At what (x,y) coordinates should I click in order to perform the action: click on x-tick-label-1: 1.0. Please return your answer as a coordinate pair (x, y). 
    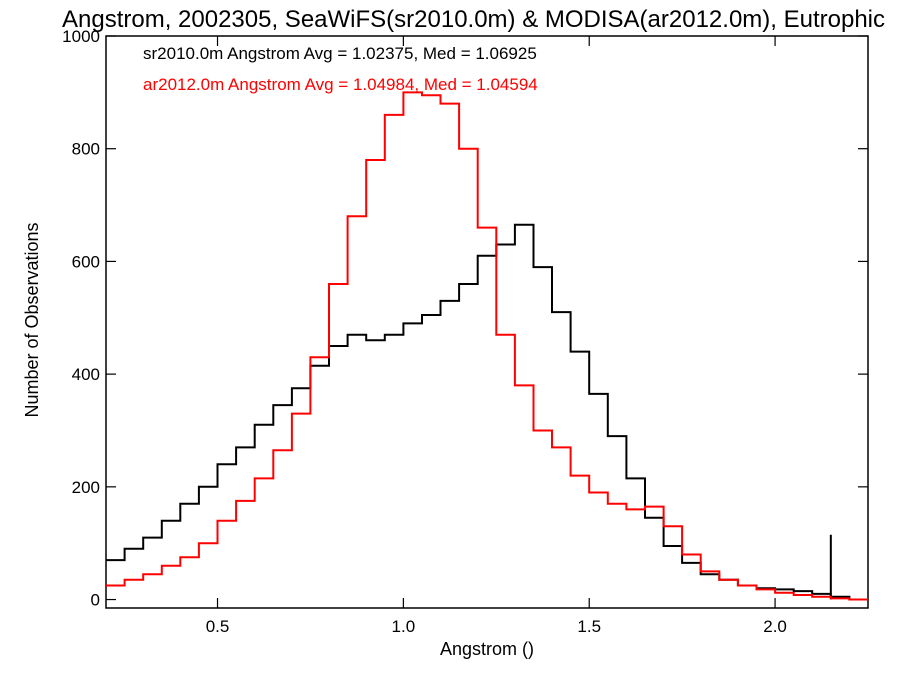
    Looking at the image, I should click on (404, 626).